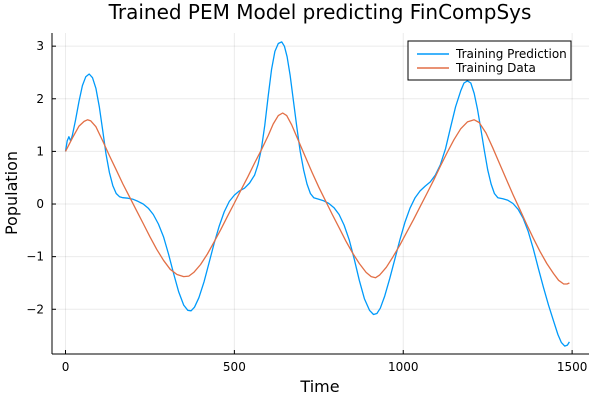  I want to click on x-axis-label: Time, so click(319, 386).